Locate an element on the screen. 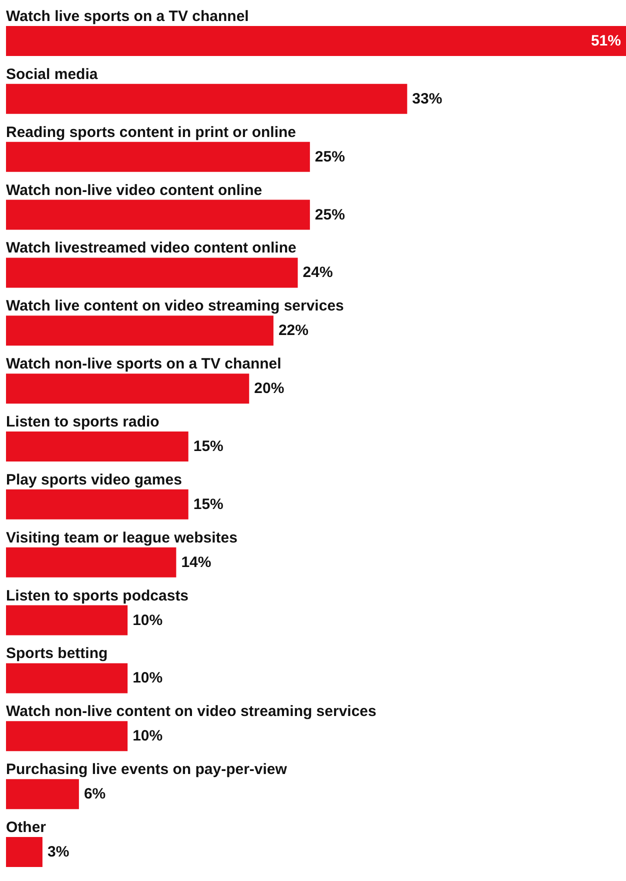 The width and height of the screenshot is (626, 881). y-tick-label: Play sports video games is located at coordinates (94, 479).